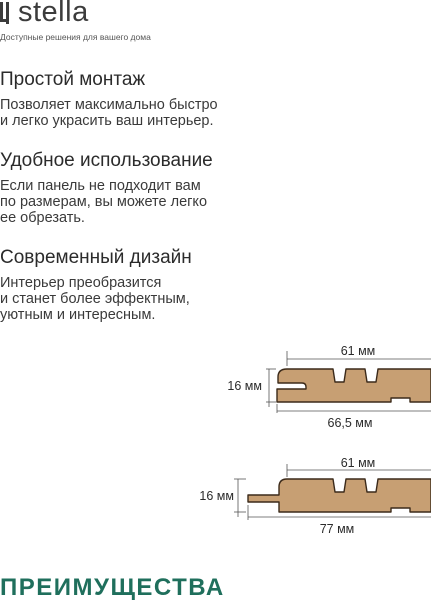 Image resolution: width=431 pixels, height=602 pixels. What do you see at coordinates (42, 218) in the screenshot?
I see `feature-line: ее обрезать.` at bounding box center [42, 218].